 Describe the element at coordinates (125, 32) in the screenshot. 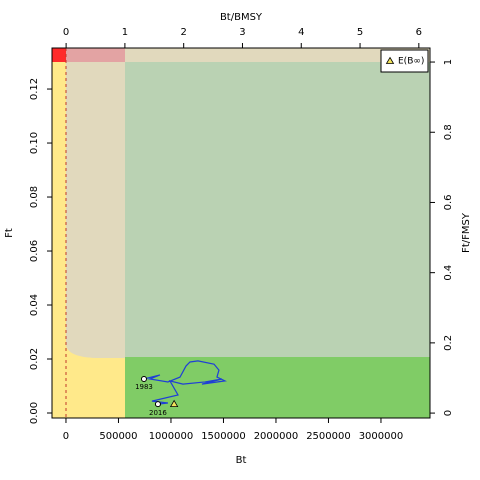

I see `x2-tick-label: 1` at that location.